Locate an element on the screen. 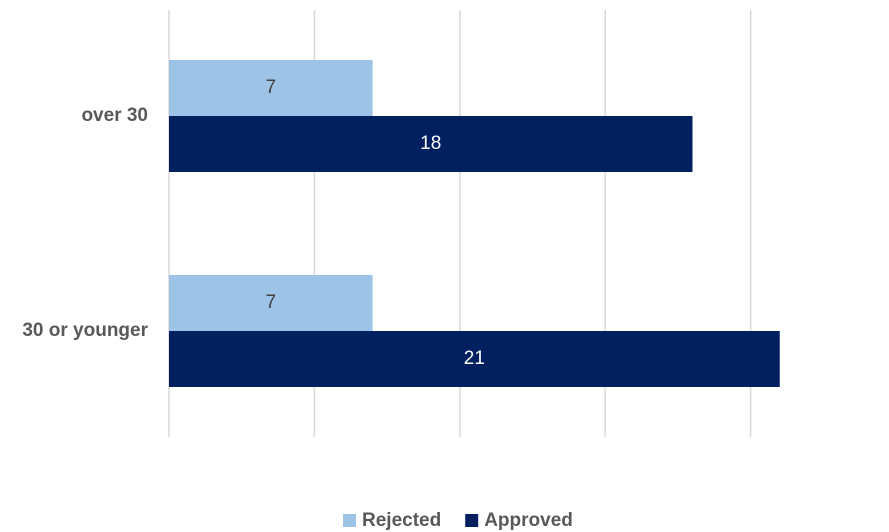 Image resolution: width=889 pixels, height=532 pixels. data-label: 18 is located at coordinates (430, 143).